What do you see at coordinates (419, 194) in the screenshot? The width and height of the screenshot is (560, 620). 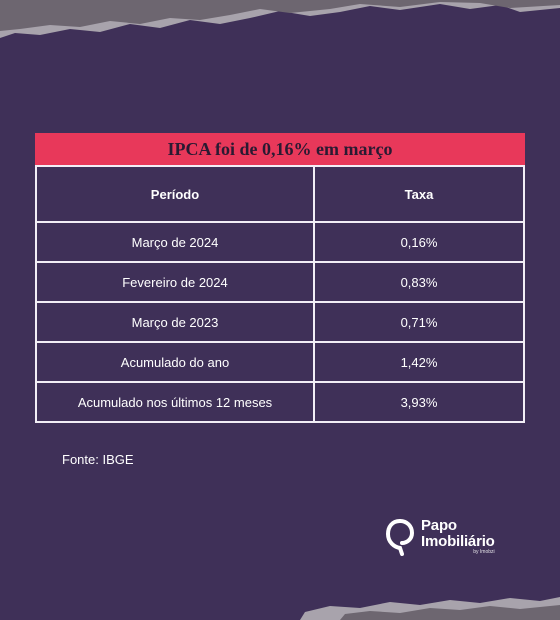 I see `header-rate: Taxa` at bounding box center [419, 194].